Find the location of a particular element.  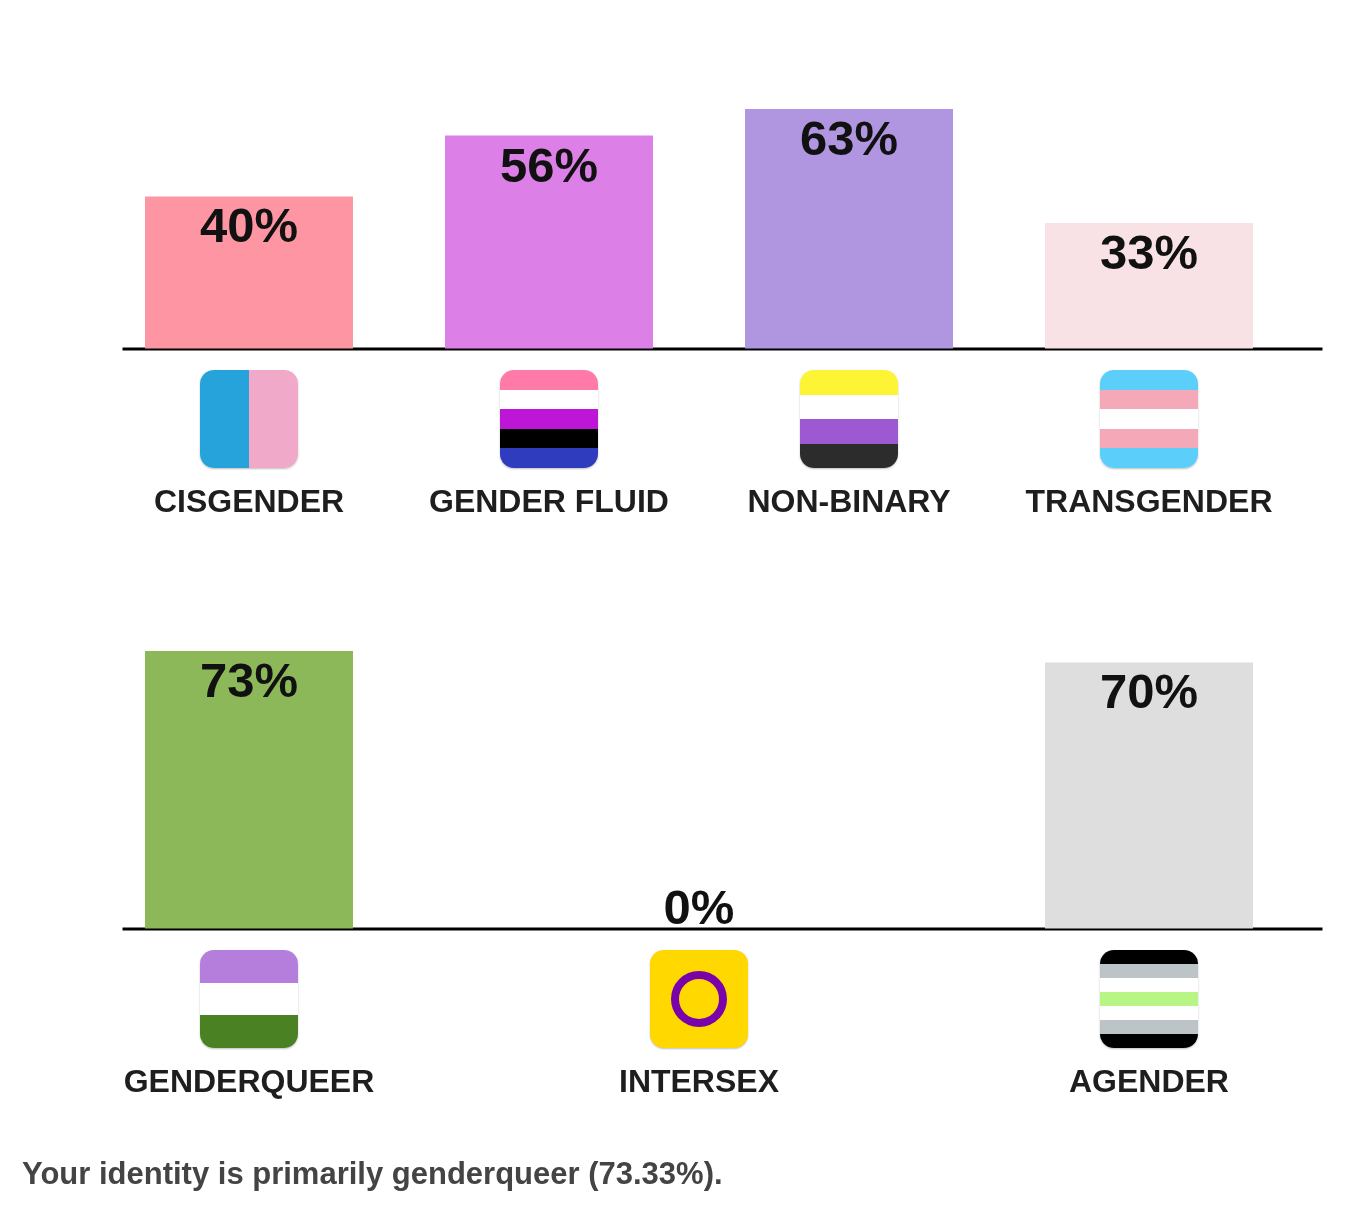

data-label: 63% is located at coordinates (849, 137).